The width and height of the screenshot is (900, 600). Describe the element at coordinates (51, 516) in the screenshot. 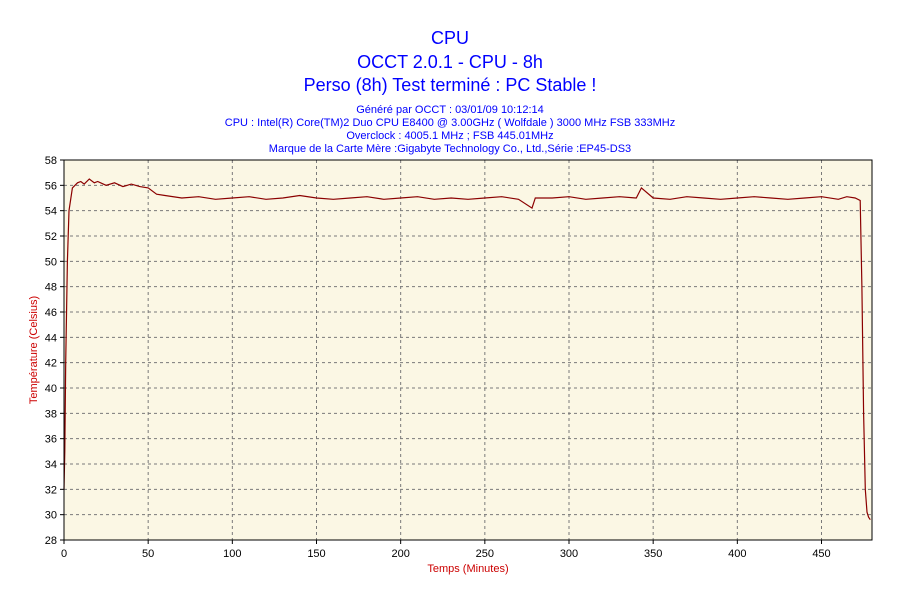

I see `y-tick-label: 30` at that location.